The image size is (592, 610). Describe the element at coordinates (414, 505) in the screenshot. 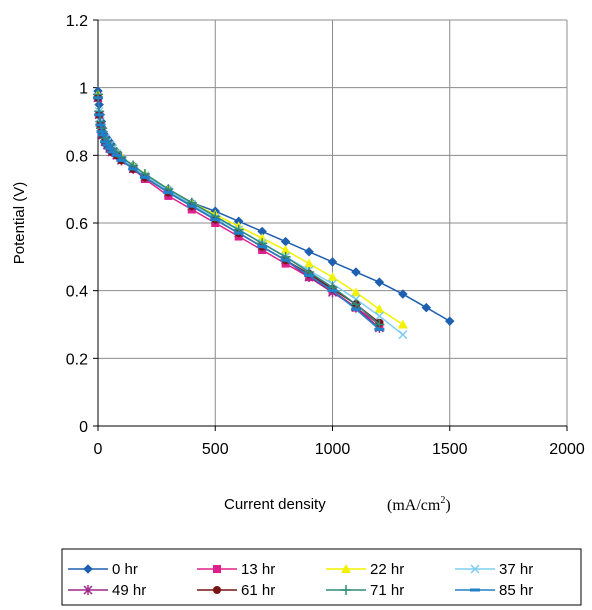

I see `x-axis-unit-main: (mA/cm` at that location.